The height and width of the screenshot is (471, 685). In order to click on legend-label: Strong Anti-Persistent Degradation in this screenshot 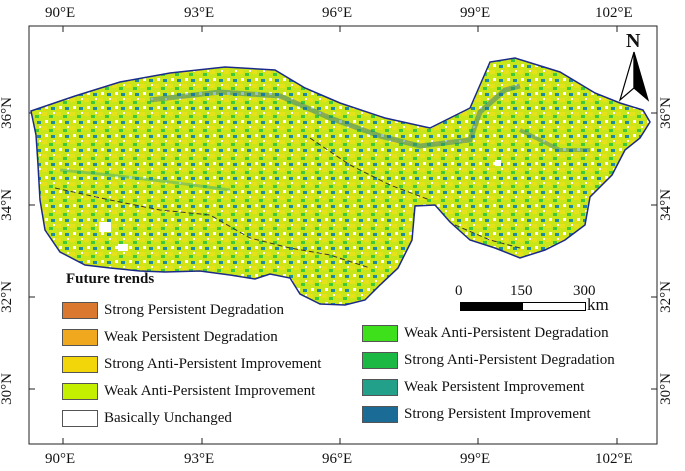, I will do `click(509, 359)`.